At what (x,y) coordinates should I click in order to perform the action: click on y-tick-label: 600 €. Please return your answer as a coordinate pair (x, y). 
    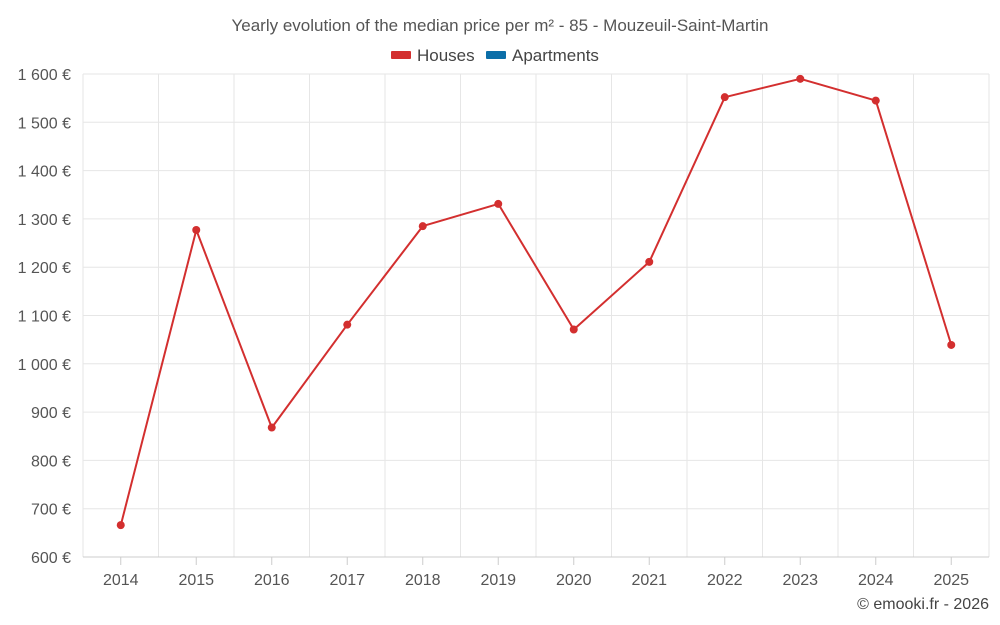
    Looking at the image, I should click on (51, 558).